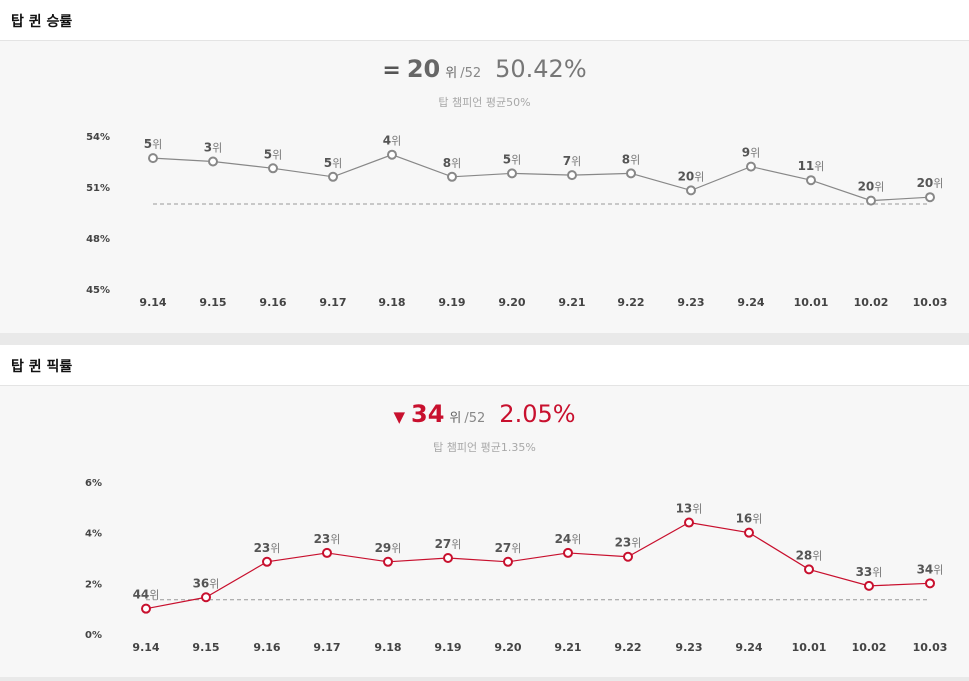 Image resolution: width=969 pixels, height=681 pixels. What do you see at coordinates (146, 595) in the screenshot?
I see `pick-rate-rank-label: 44위` at bounding box center [146, 595].